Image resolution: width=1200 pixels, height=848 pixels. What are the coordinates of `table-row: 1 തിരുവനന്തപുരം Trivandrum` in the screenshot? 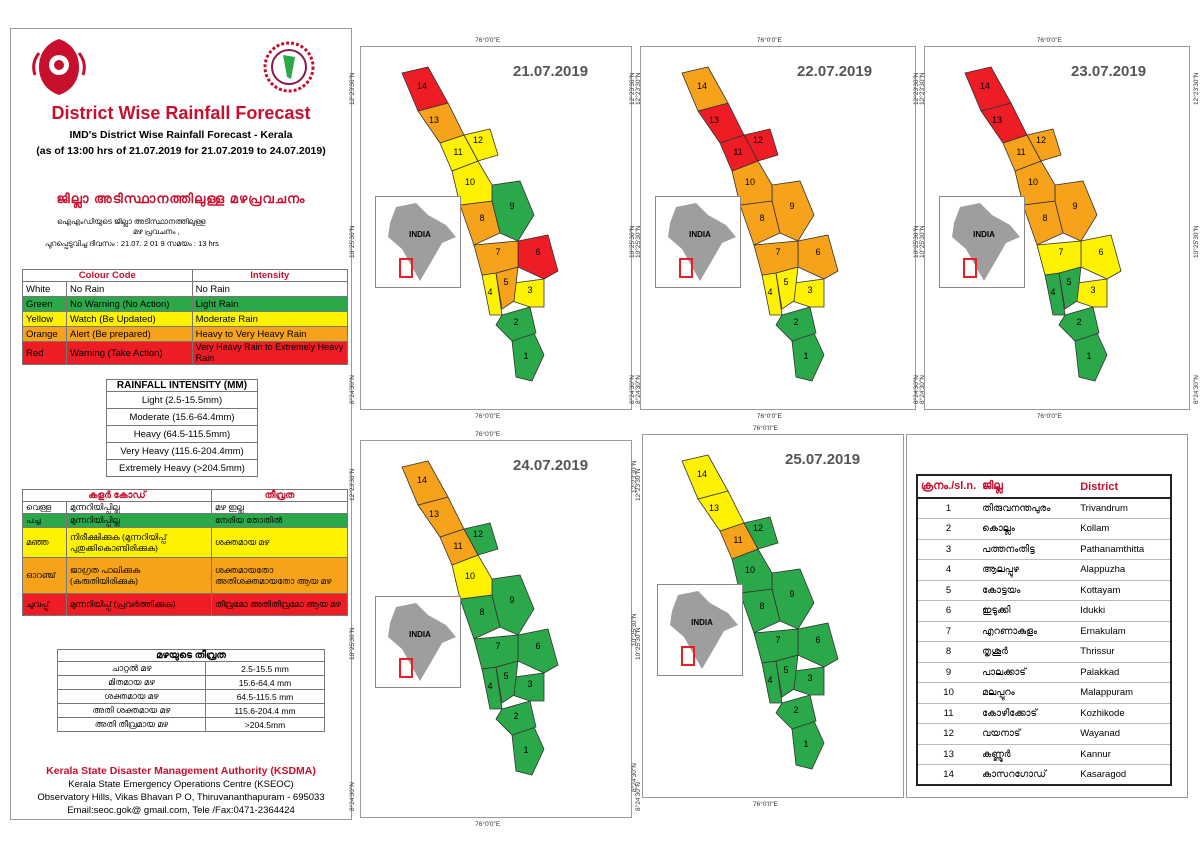 It's located at (1044, 508).